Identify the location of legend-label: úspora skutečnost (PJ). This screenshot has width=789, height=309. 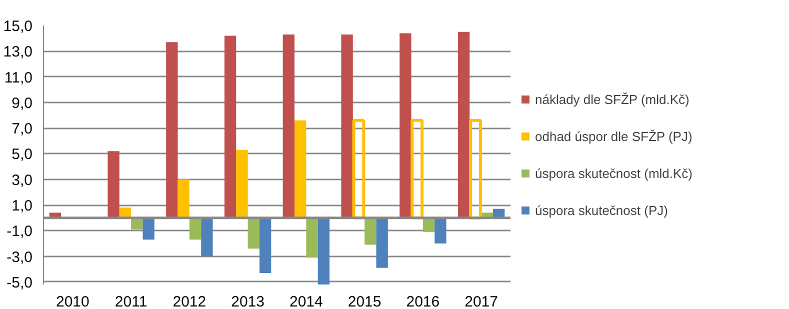
(601, 210).